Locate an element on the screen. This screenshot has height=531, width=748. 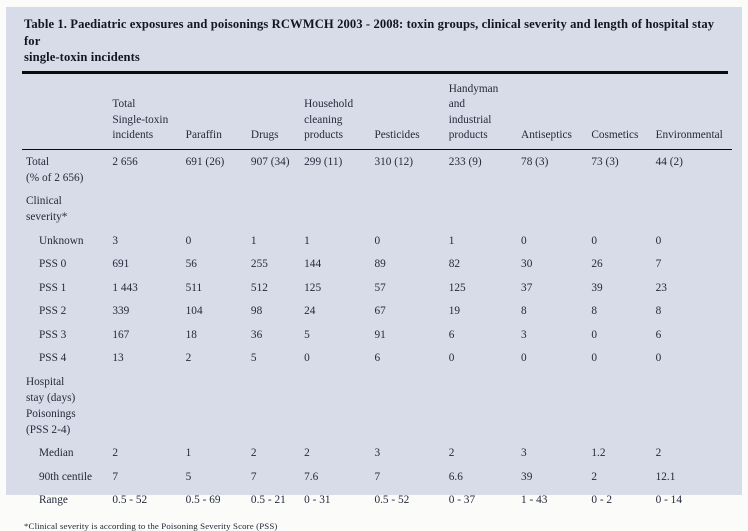
row-label: PSS 4 is located at coordinates (53, 358).